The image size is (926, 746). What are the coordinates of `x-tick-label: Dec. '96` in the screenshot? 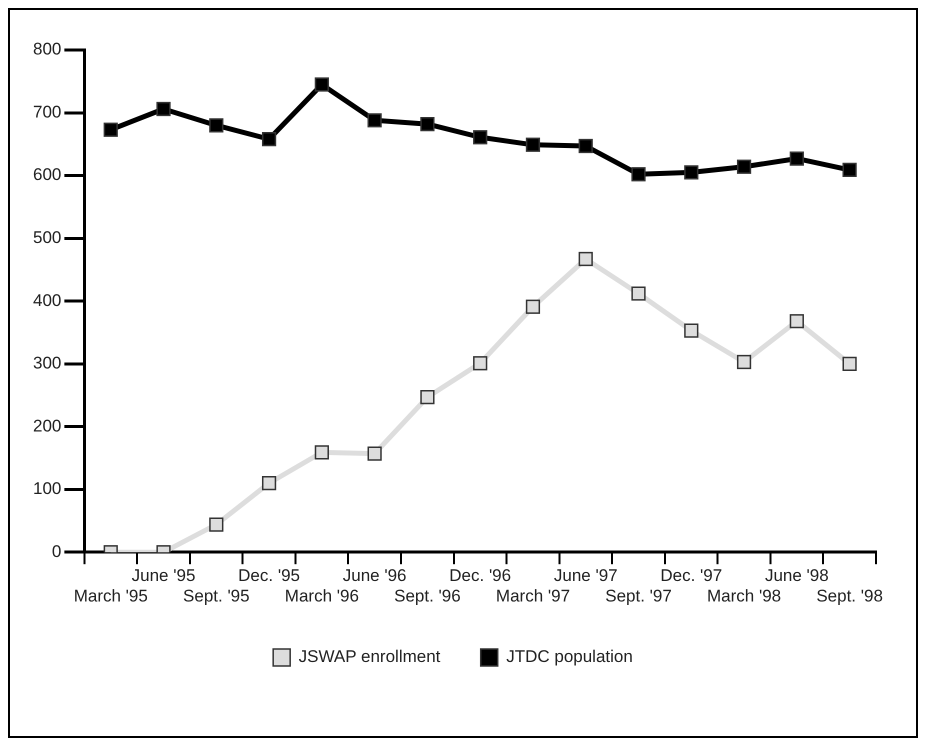 It's located at (480, 576).